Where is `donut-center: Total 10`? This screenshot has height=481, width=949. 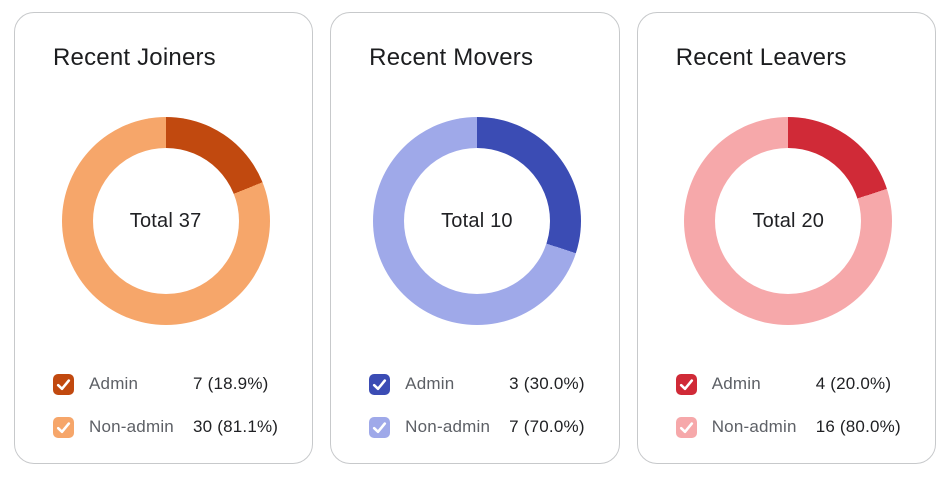 donut-center: Total 10 is located at coordinates (476, 221).